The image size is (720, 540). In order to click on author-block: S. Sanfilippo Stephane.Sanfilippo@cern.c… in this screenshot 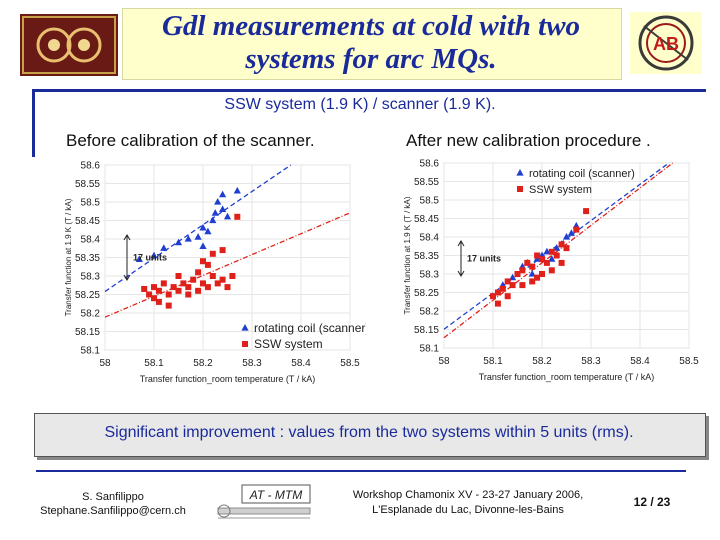, I will do `click(113, 504)`.